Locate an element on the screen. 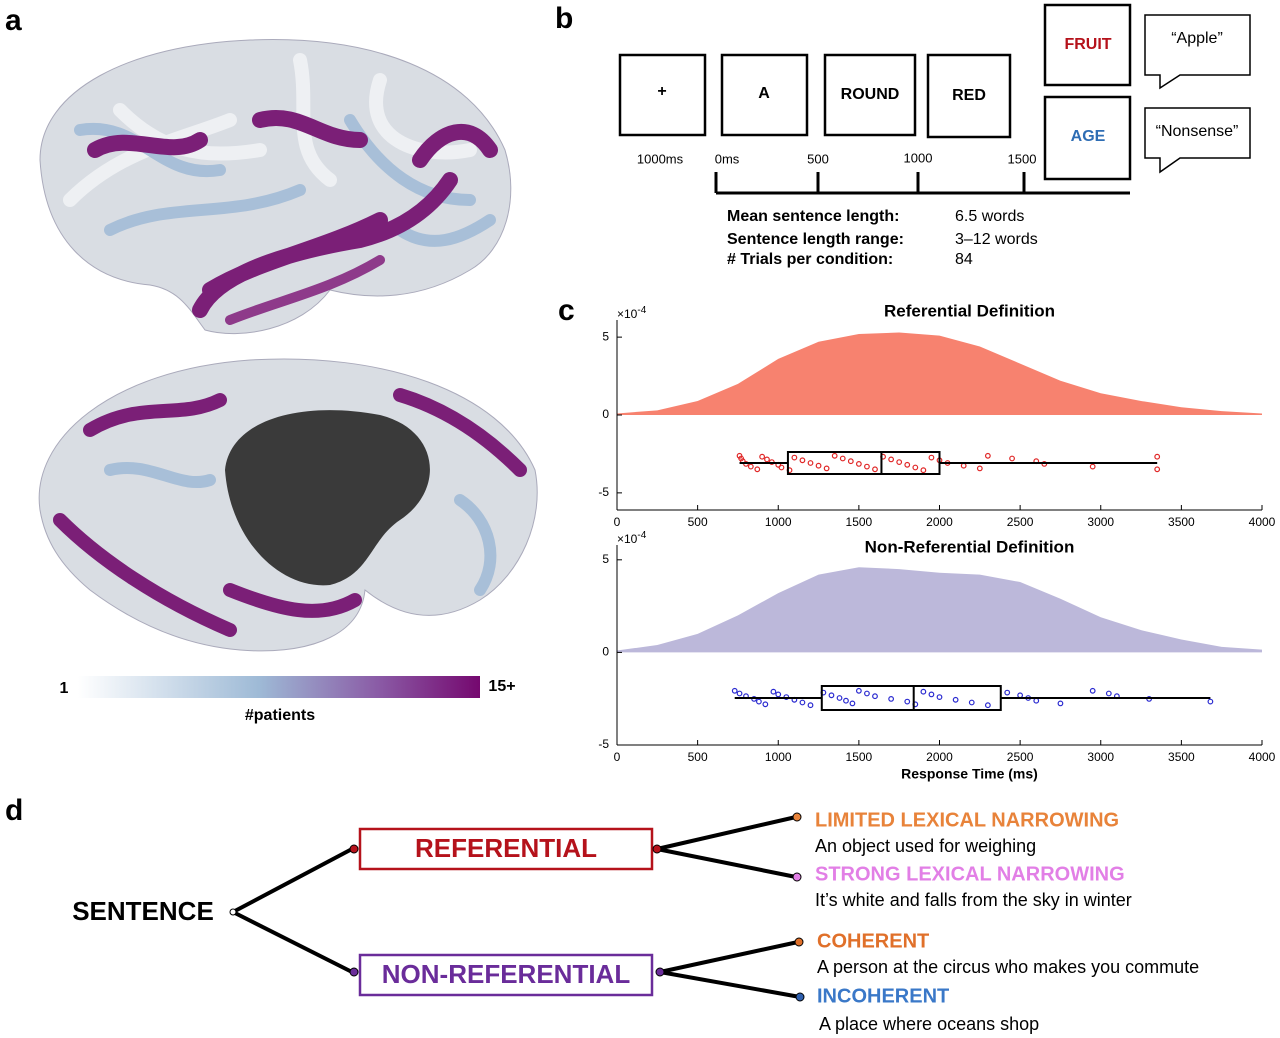  exponent-base: ×10 is located at coordinates (627, 539).